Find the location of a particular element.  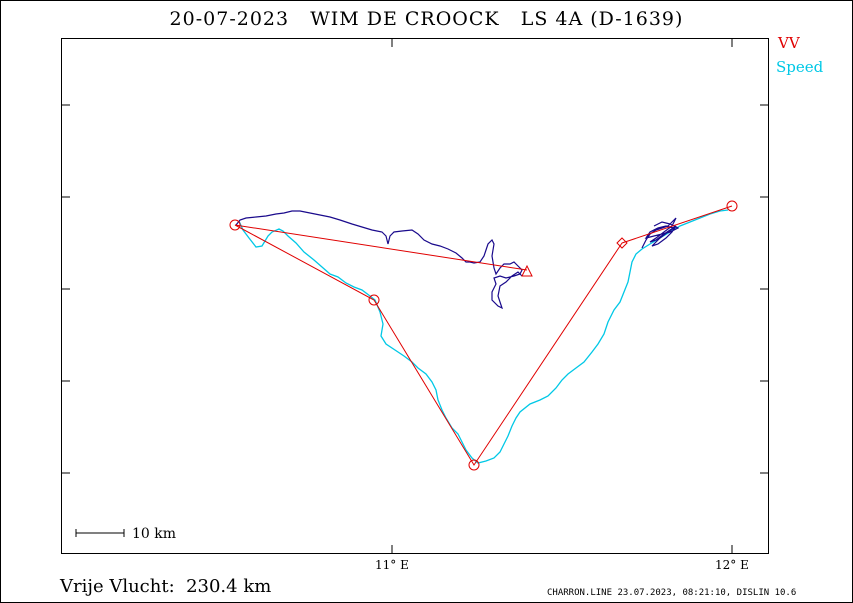

x-tick-label-12e: 12° E is located at coordinates (732, 565).